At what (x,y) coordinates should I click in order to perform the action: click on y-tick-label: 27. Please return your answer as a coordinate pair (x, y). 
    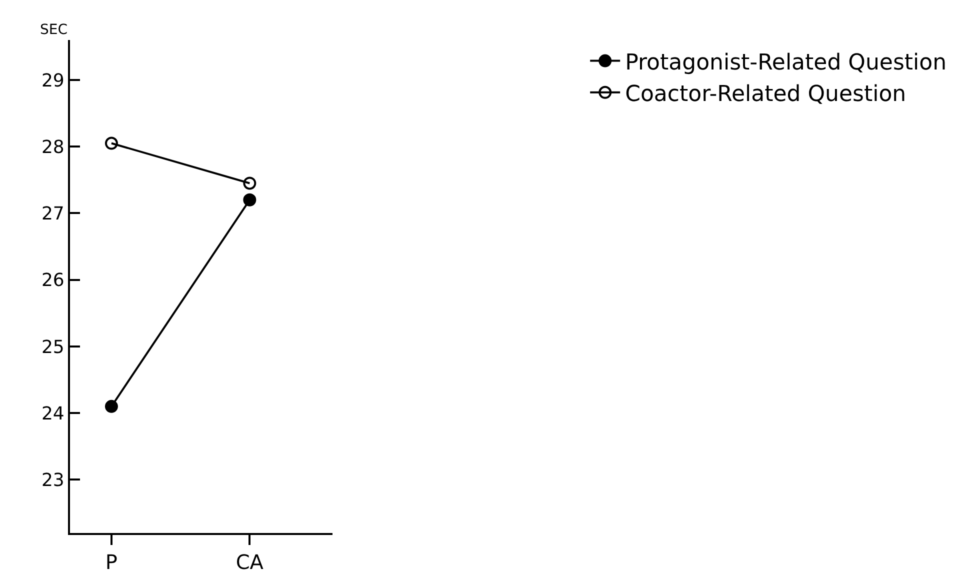
    Looking at the image, I should click on (52, 214).